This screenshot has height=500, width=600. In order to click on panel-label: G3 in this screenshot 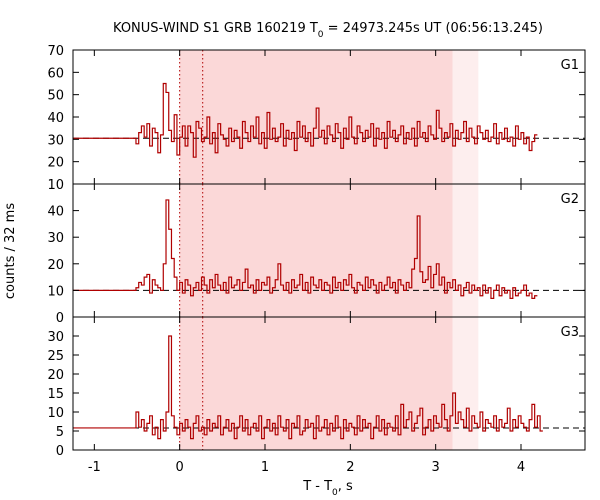, I will do `click(570, 332)`.